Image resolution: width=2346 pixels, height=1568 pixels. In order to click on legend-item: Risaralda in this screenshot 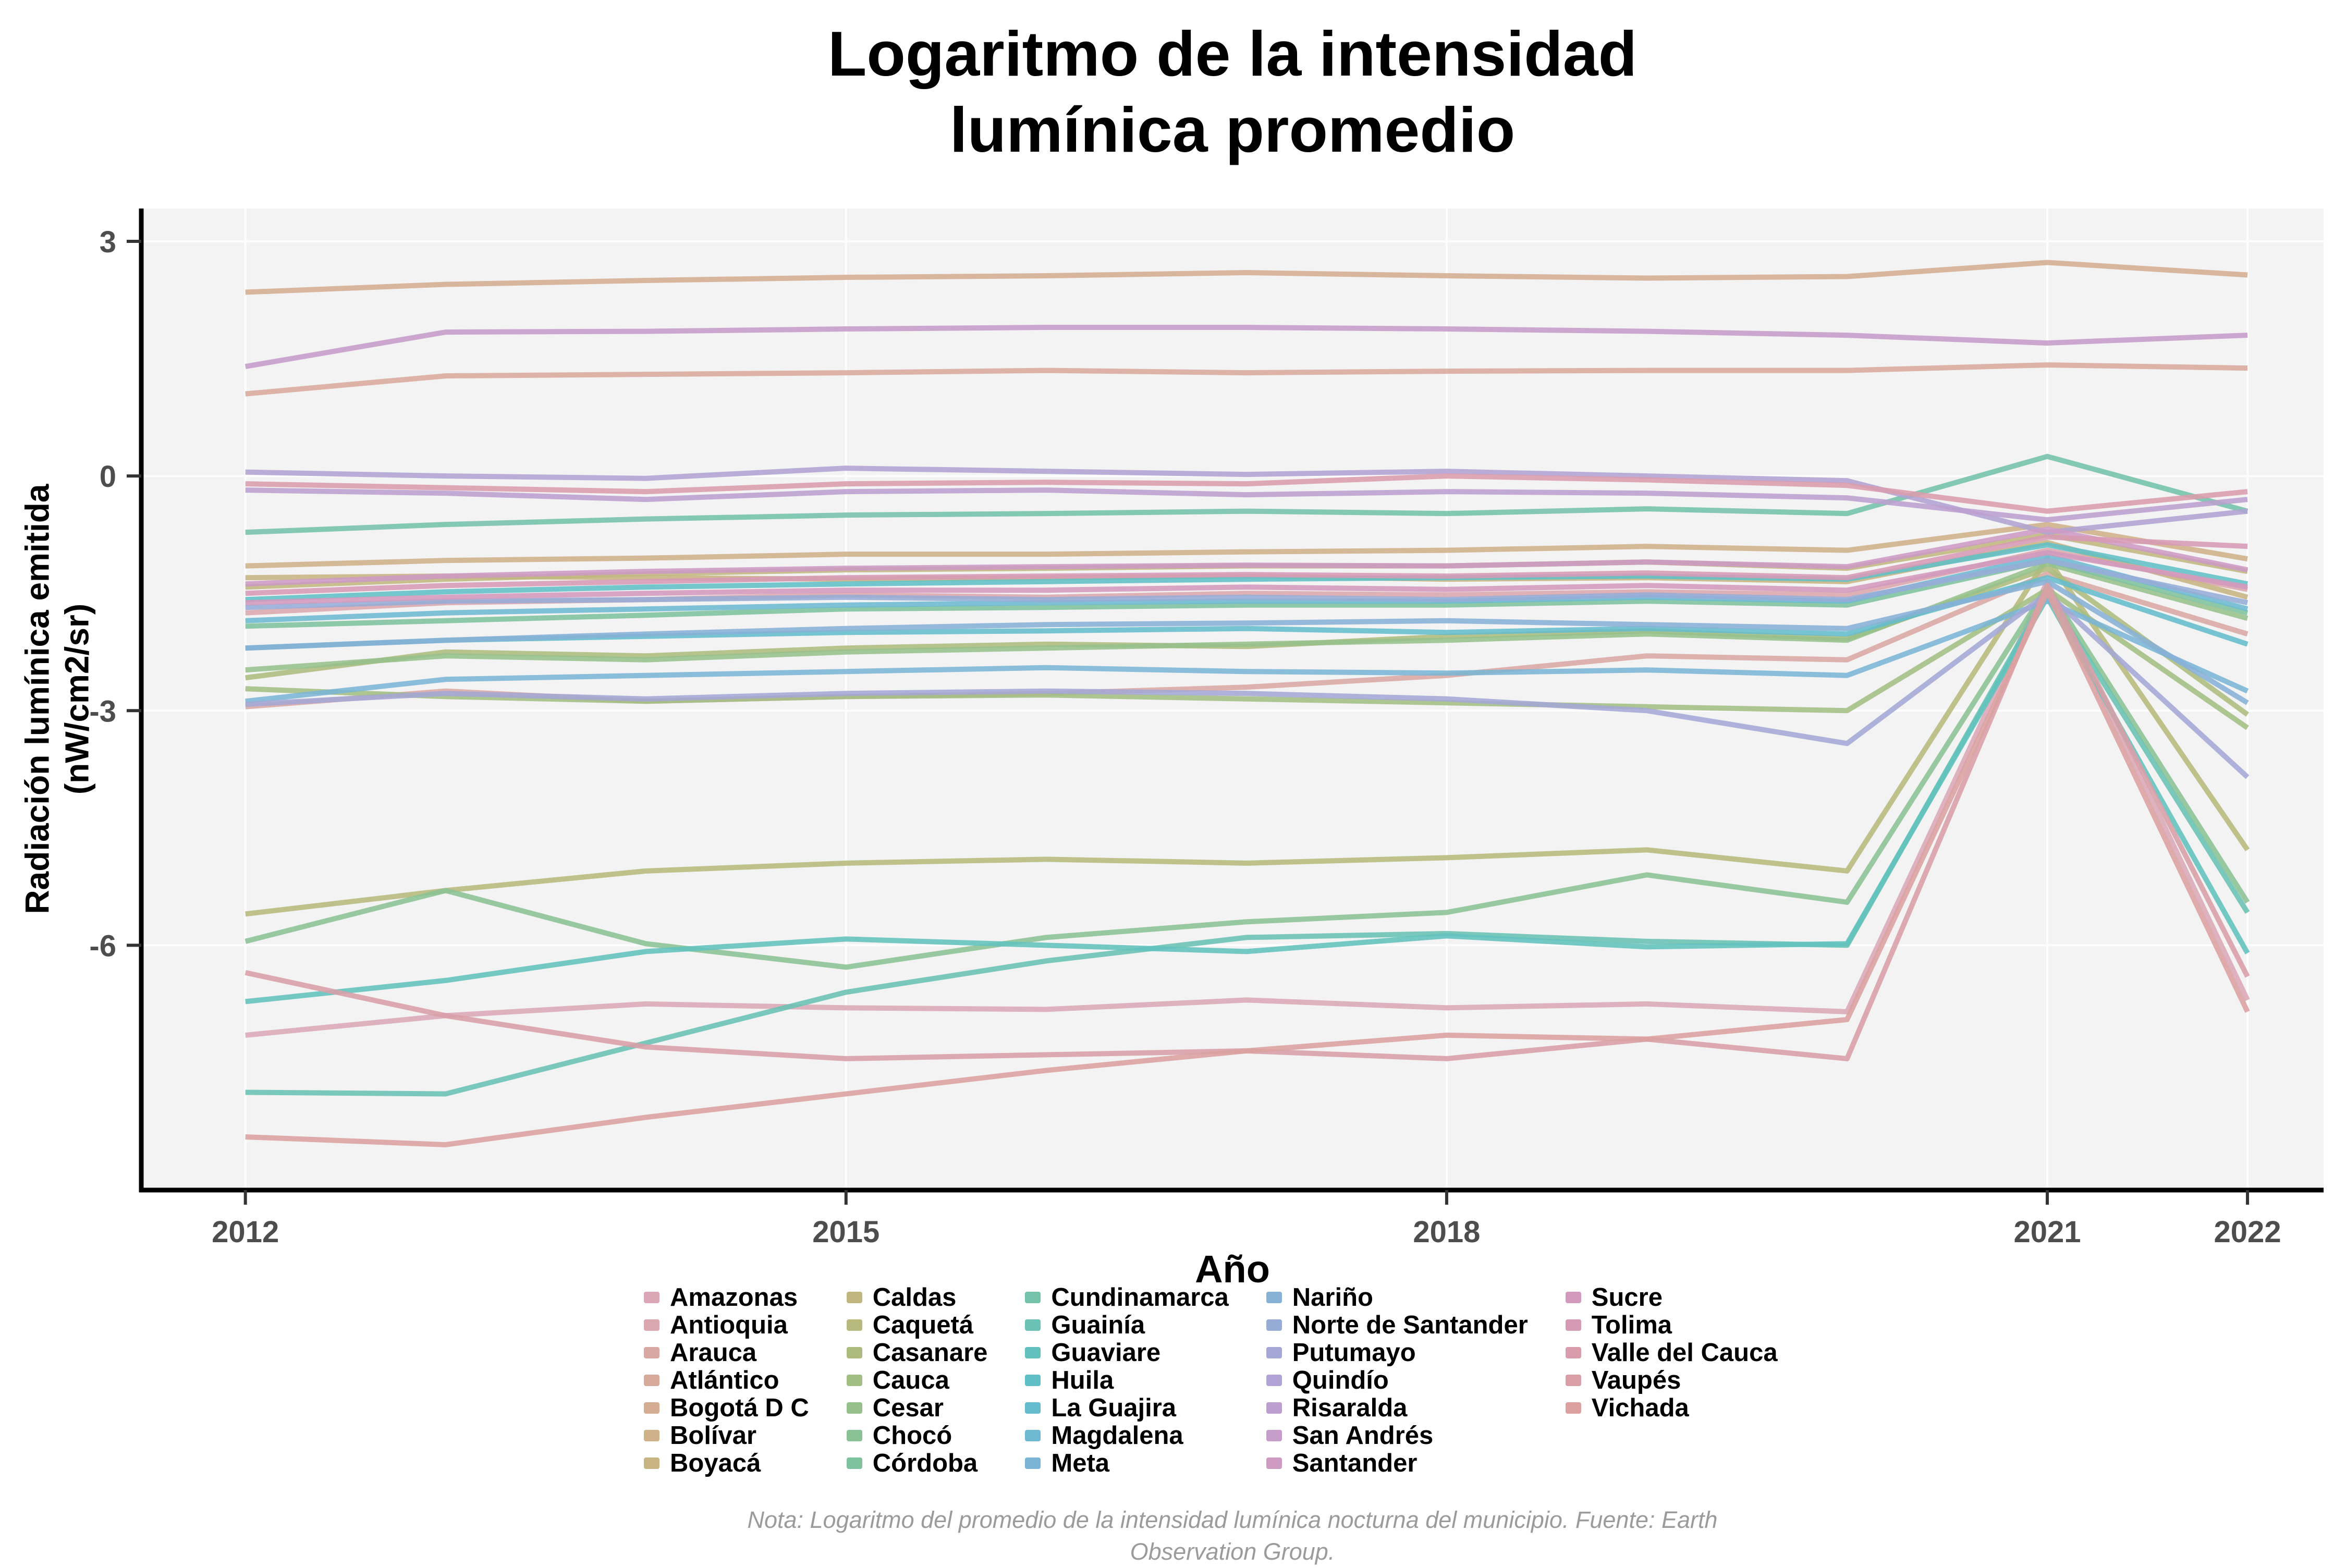, I will do `click(1397, 1408)`.